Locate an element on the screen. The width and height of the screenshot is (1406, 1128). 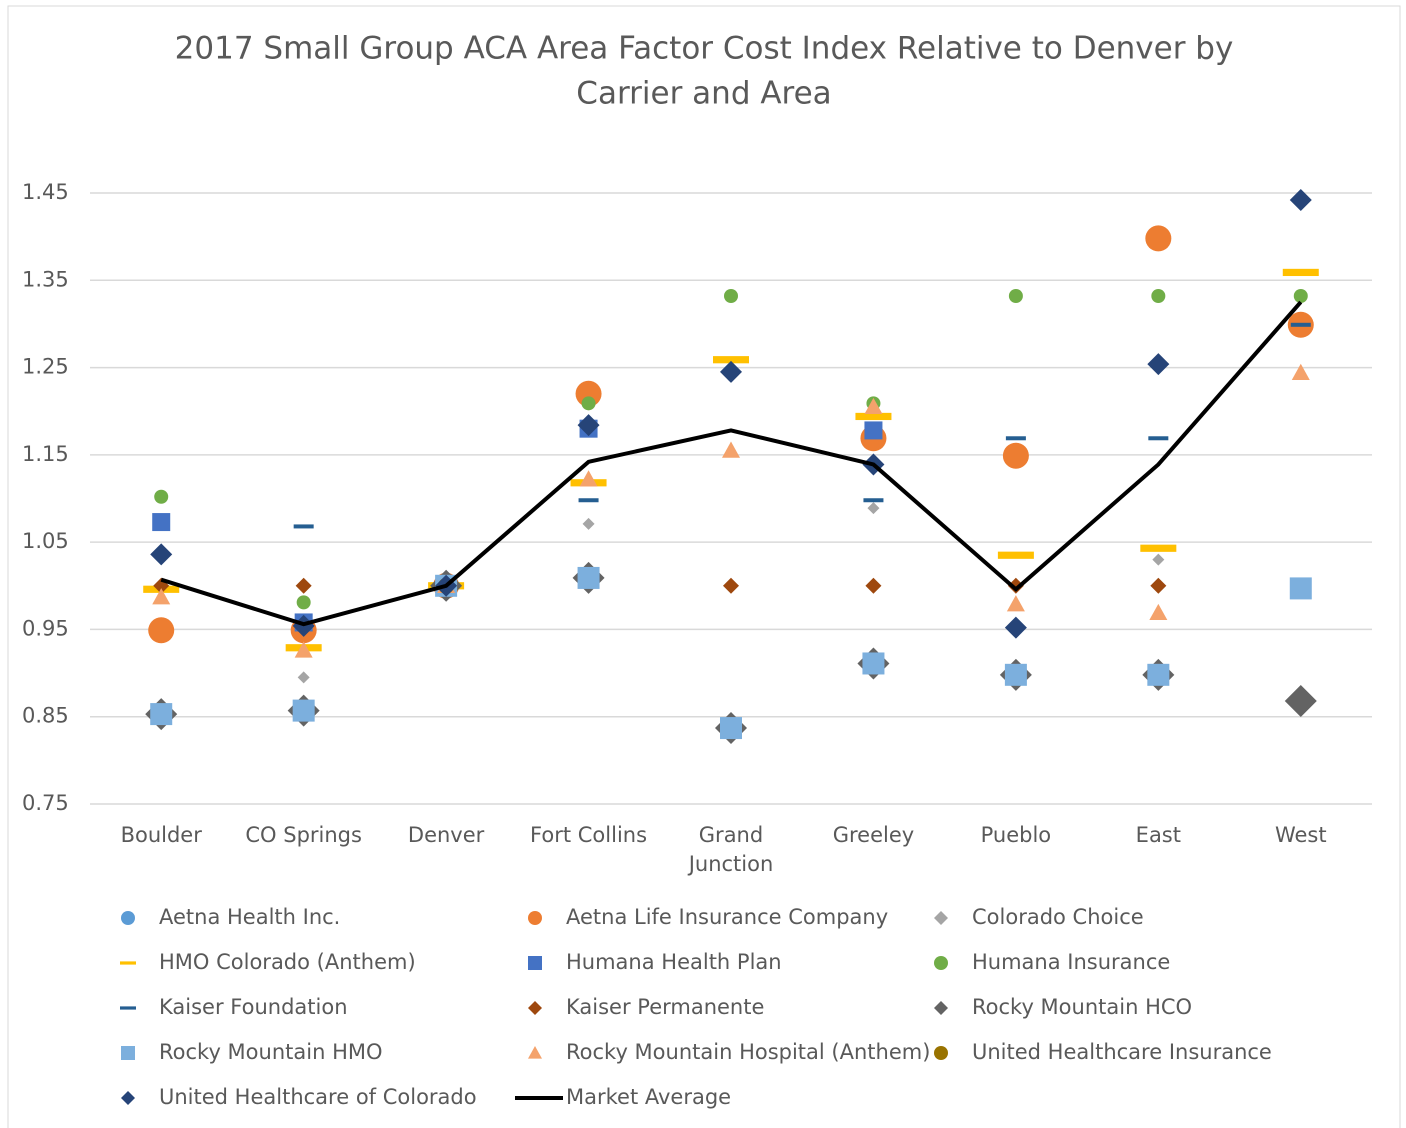
legend-item: United Healthcare Insurance is located at coordinates (1103, 1052).